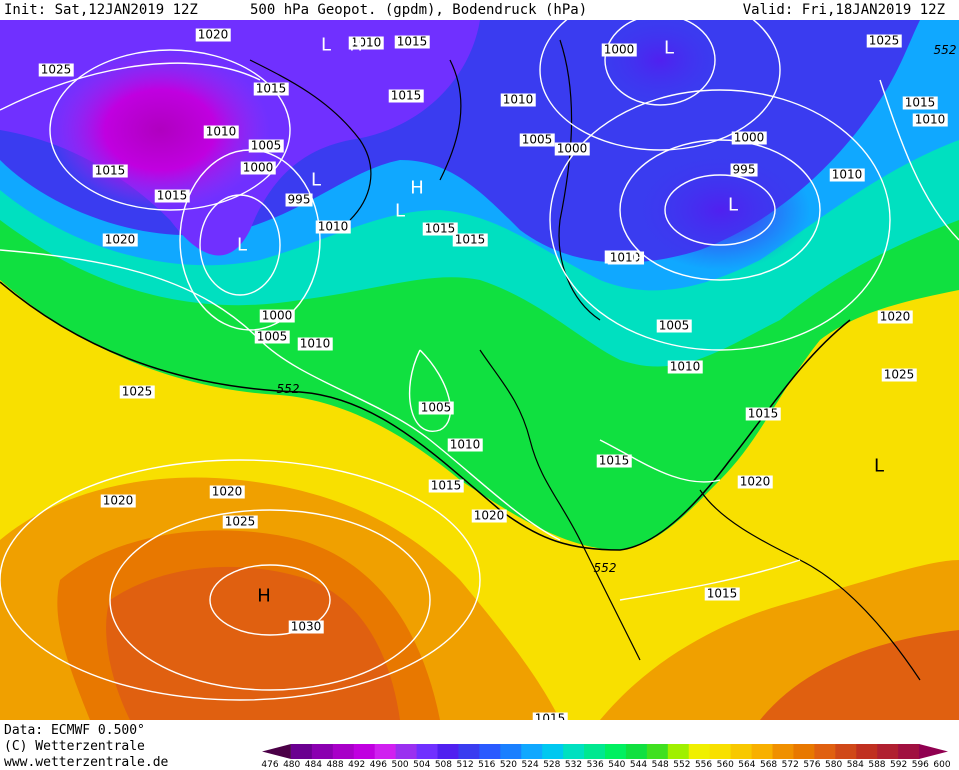 This screenshot has width=959, height=770. I want to click on colorbar-tick-label: 592, so click(899, 765).